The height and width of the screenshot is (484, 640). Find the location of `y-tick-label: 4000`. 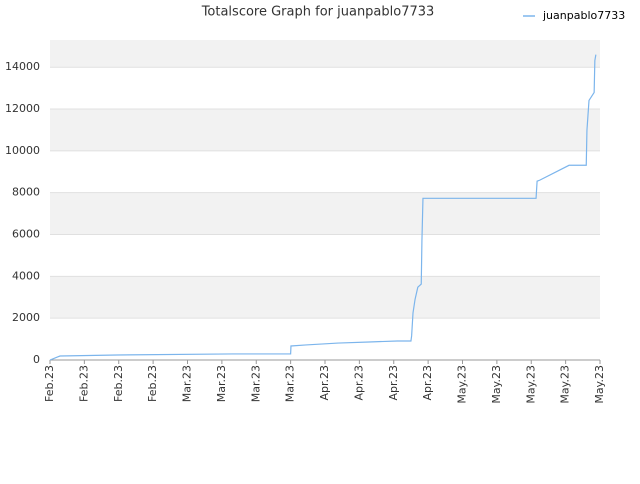

y-tick-label: 4000 is located at coordinates (26, 275).